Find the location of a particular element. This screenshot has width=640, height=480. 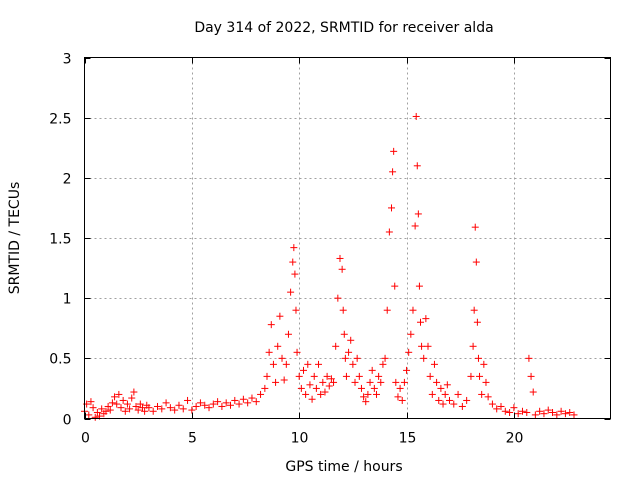

y-tick-label: 2 is located at coordinates (67, 180).